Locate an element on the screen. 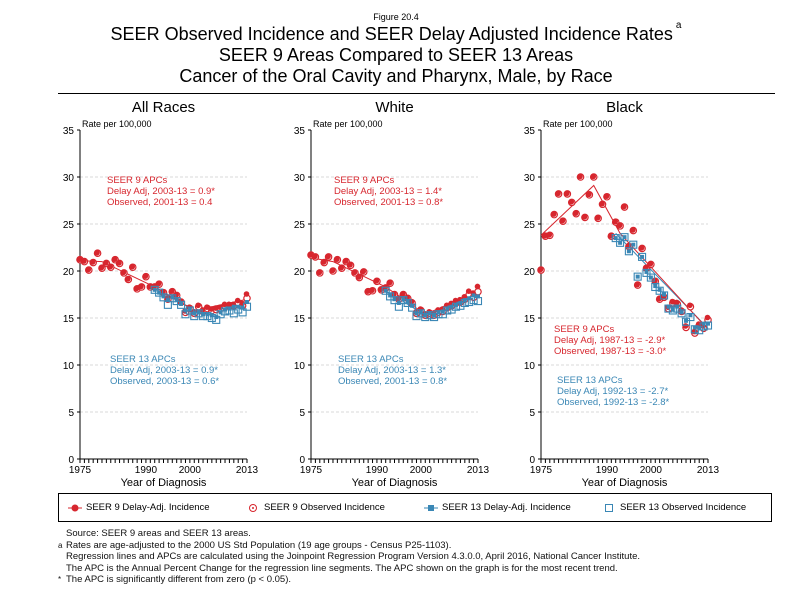 The image size is (792, 612). seer9-apc-annotation: Observed, 2001-13 = 0.4 is located at coordinates (159, 202).